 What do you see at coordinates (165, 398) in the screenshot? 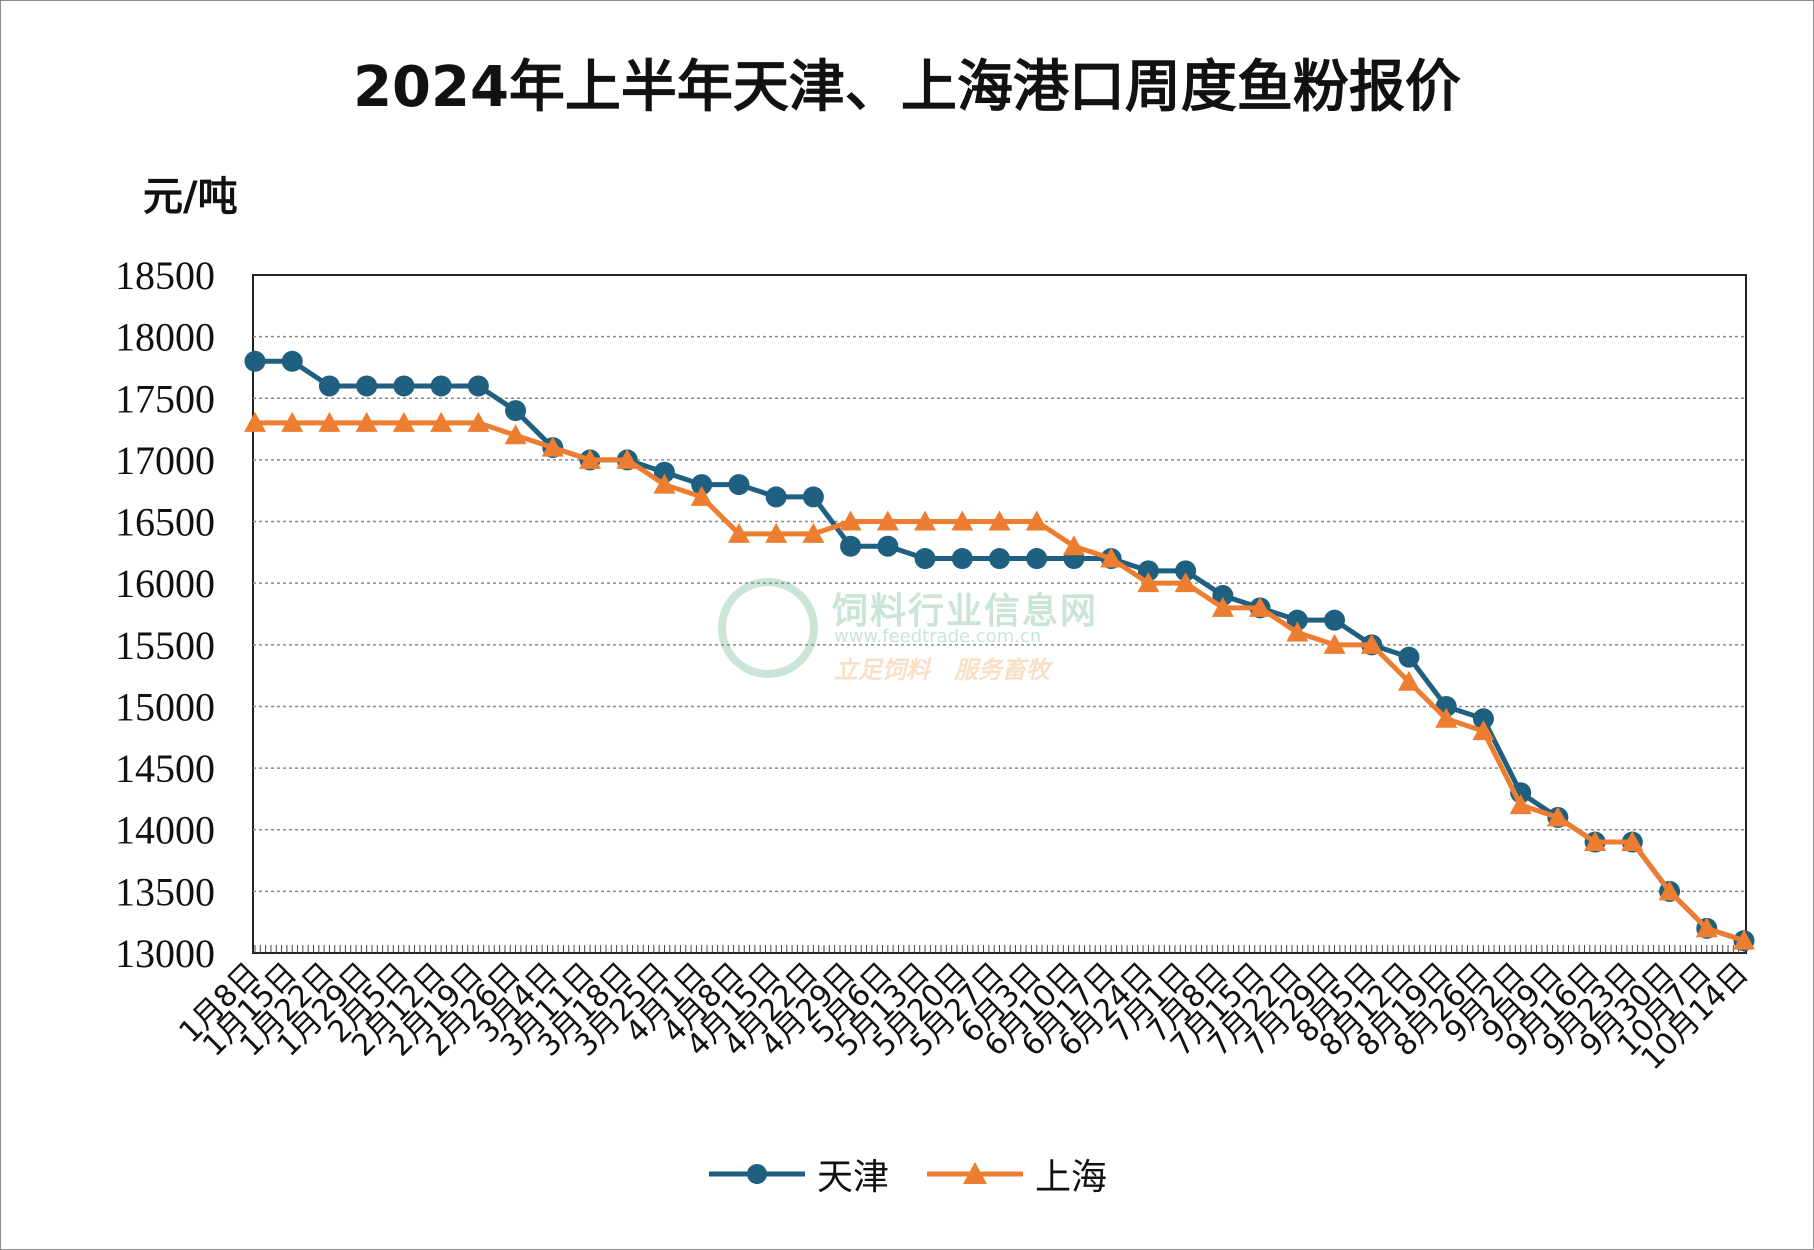
I see `y-tick-label: 17500` at bounding box center [165, 398].